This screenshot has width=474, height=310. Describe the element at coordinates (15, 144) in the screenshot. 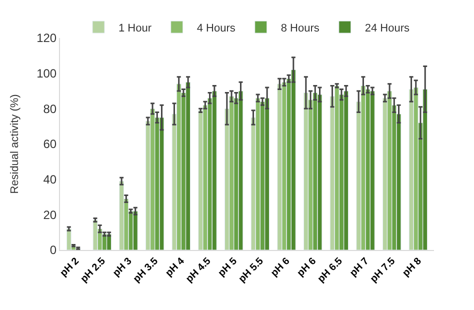

I see `y-axis-title: Residual activity (%)` at that location.